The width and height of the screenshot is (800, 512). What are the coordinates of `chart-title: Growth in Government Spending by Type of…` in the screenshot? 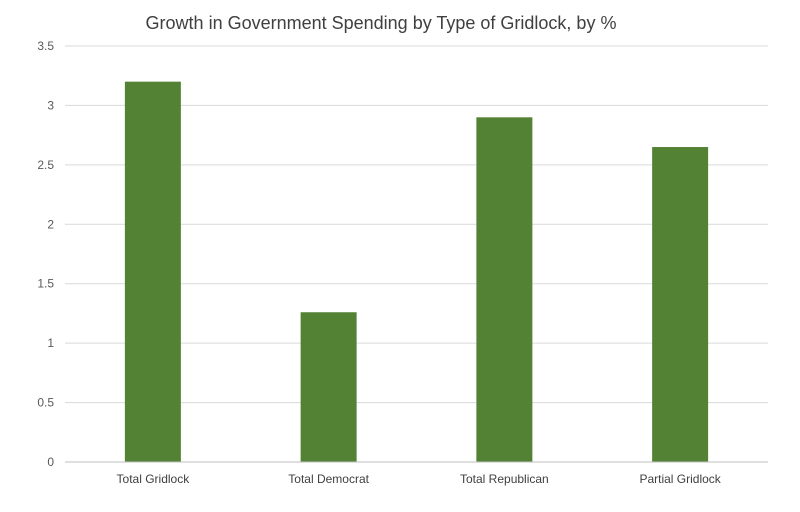 It's located at (381, 23).